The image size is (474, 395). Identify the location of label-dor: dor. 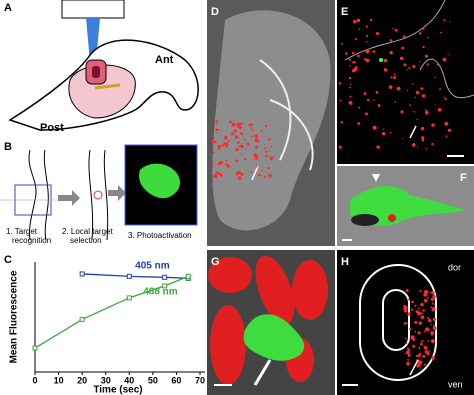
(454, 267).